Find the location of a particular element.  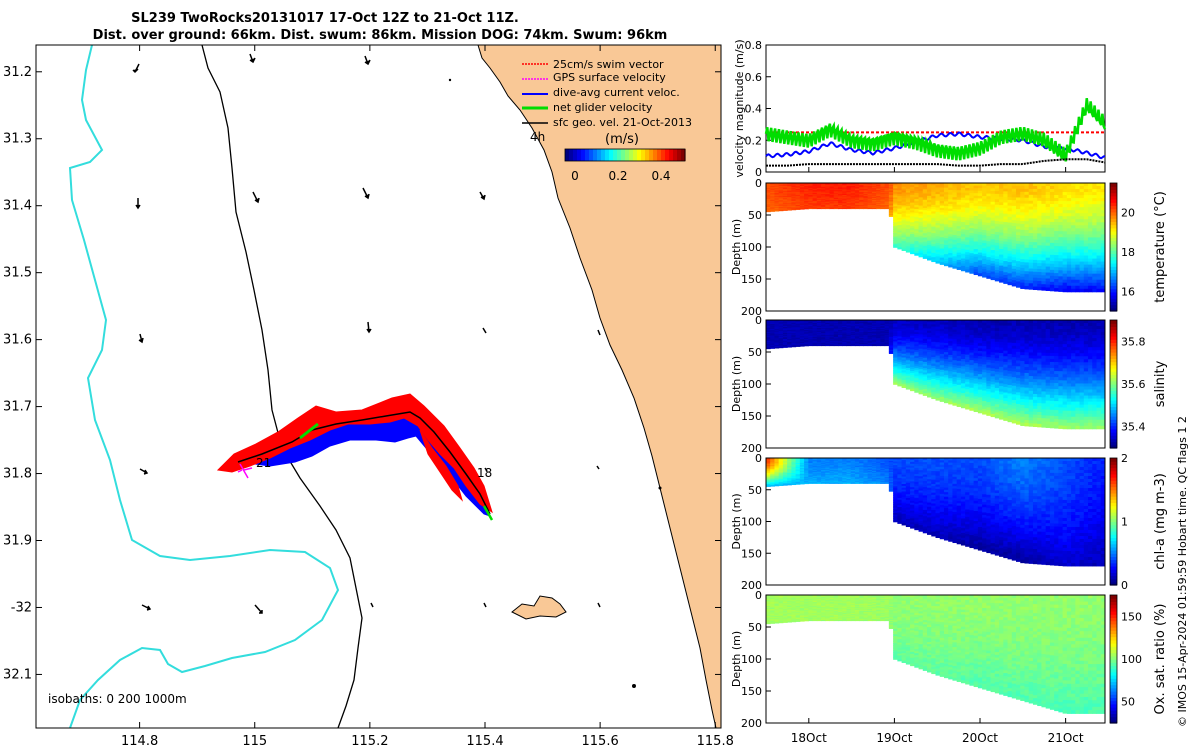

section-y-tick-label: 200 is located at coordinates (751, 311).